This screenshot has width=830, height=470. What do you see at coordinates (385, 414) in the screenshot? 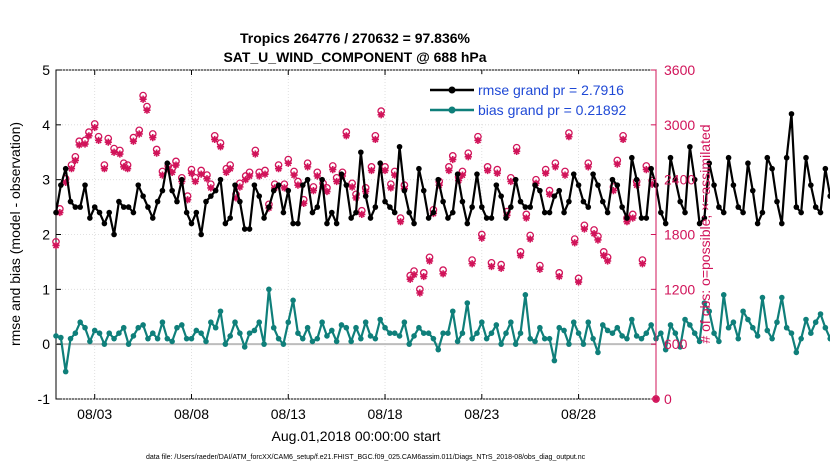
I see `x-tick-label: 08/18` at bounding box center [385, 414].